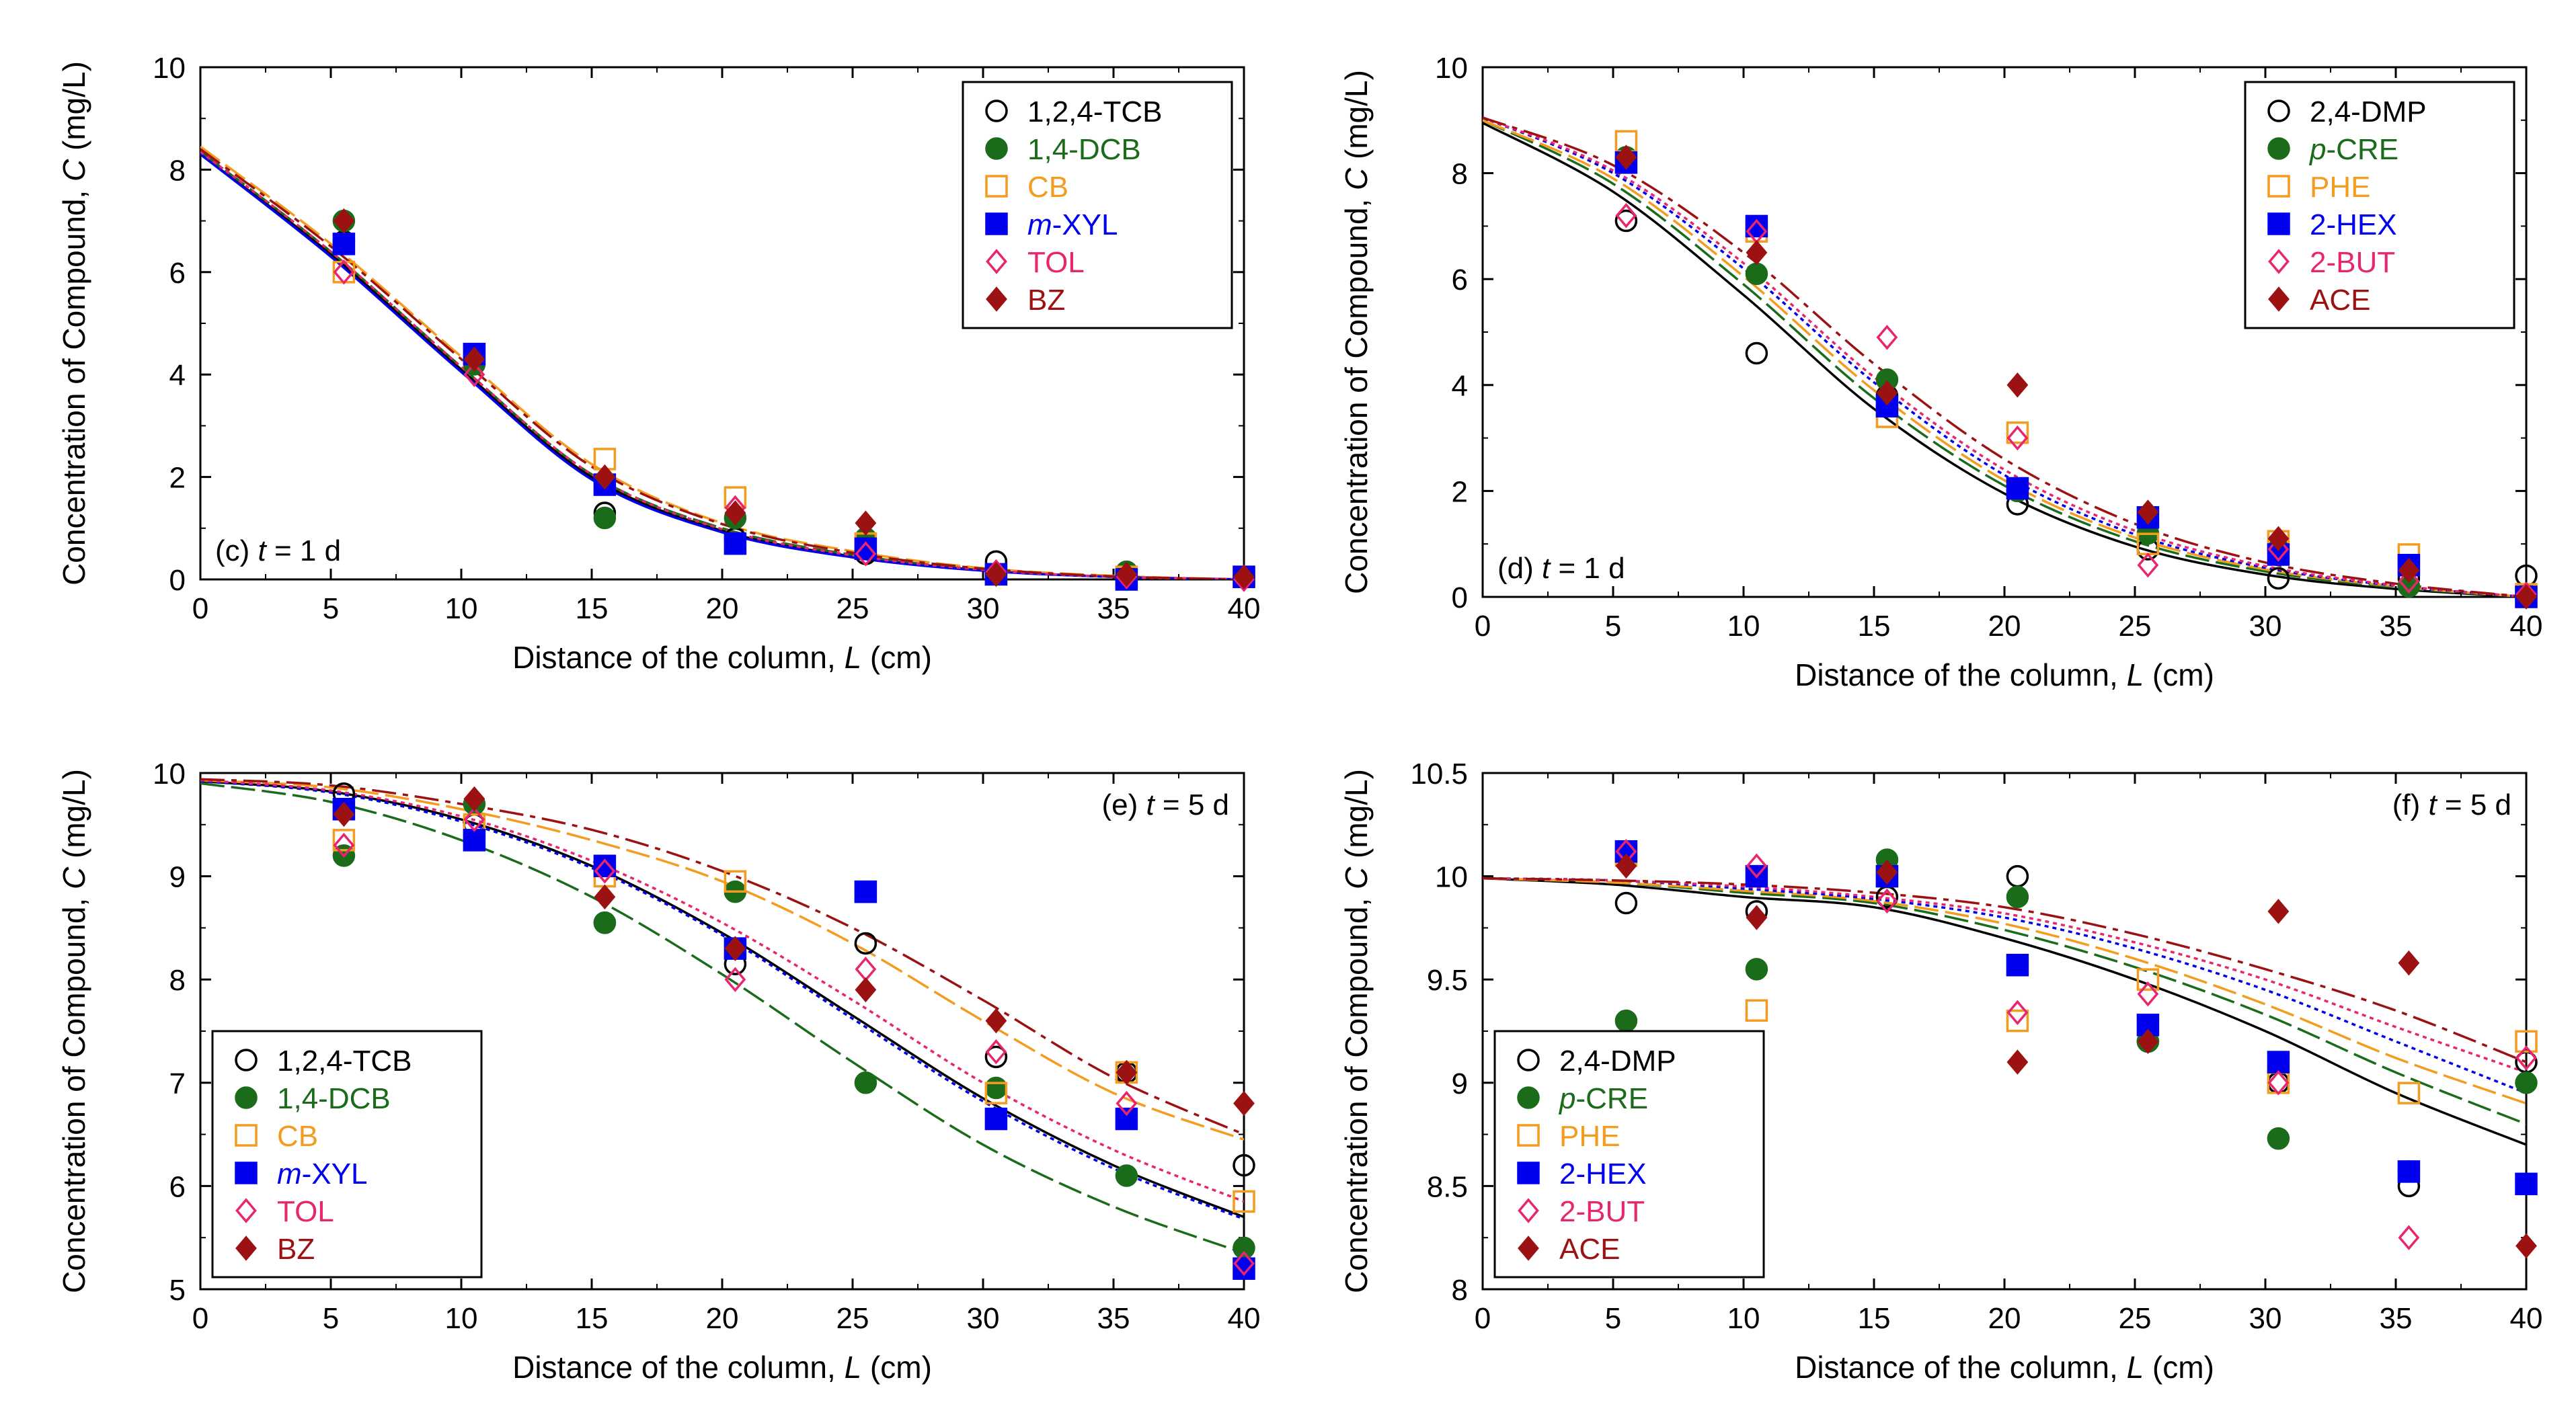  I want to click on y-tick-label: 6, so click(177, 273).